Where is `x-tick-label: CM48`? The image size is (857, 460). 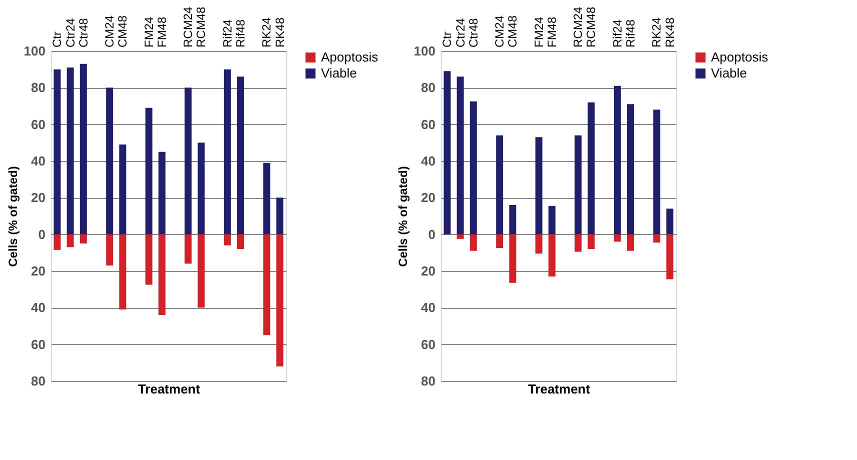
x-tick-label: CM48 is located at coordinates (123, 31).